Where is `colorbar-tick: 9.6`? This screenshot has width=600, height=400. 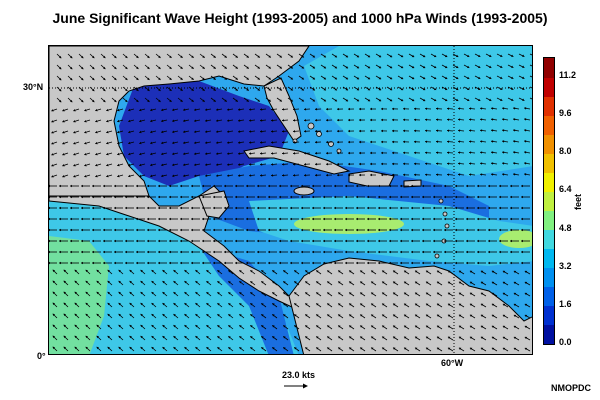
colorbar-tick: 9.6 is located at coordinates (565, 113).